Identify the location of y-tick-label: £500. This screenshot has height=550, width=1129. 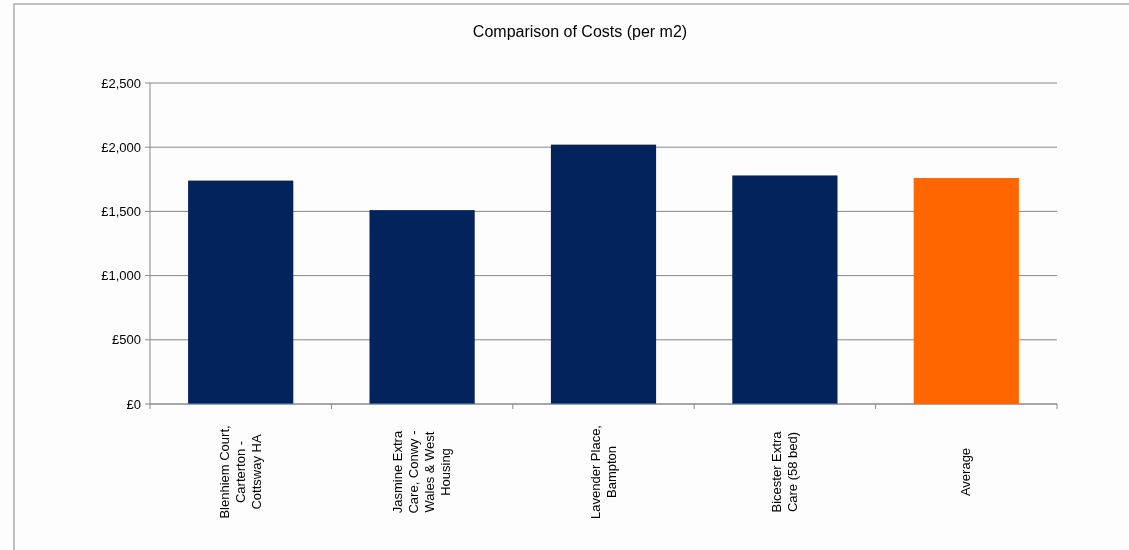
(126, 340).